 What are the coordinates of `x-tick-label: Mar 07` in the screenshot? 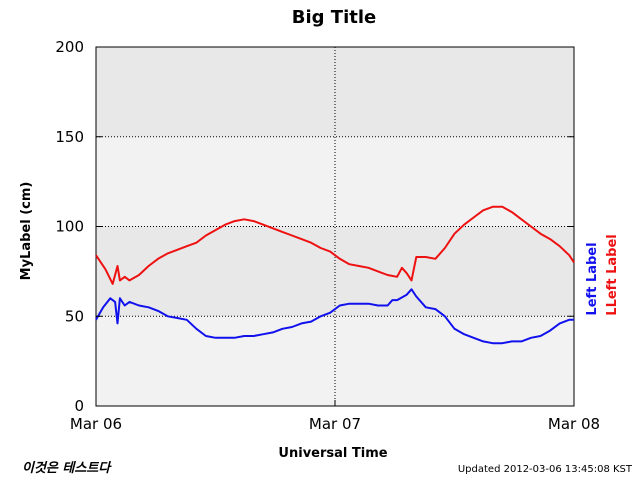 It's located at (335, 424).